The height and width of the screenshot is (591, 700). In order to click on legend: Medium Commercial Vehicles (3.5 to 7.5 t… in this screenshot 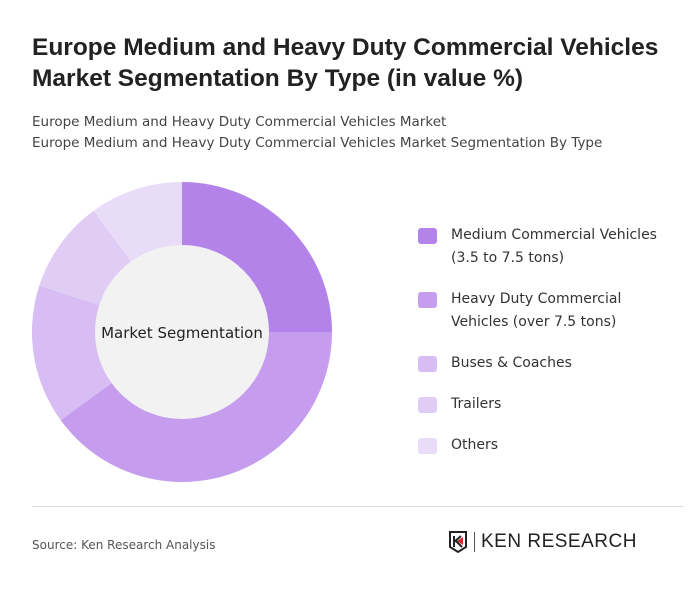, I will do `click(539, 349)`.